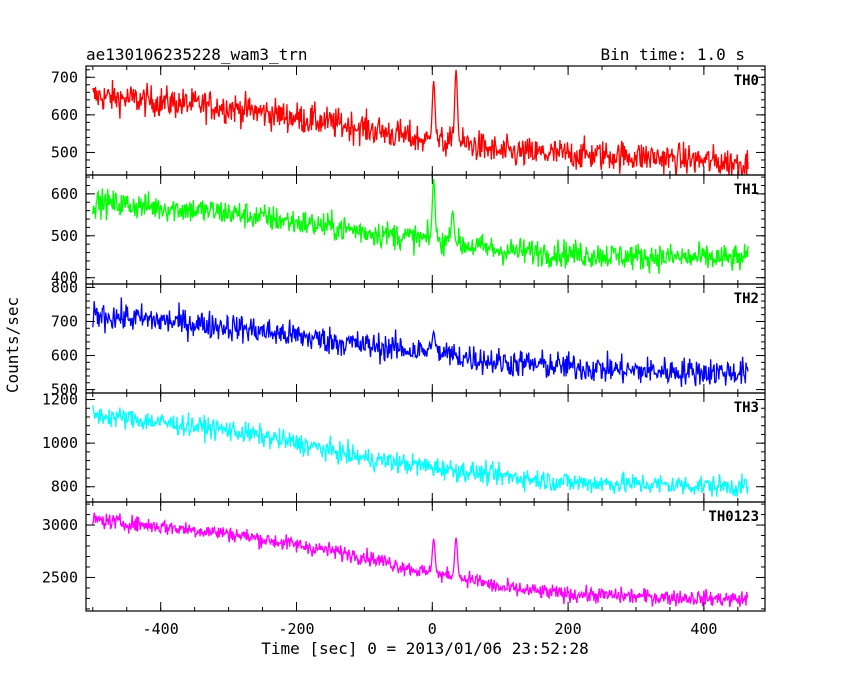 The height and width of the screenshot is (680, 850). I want to click on series-line-th2, so click(420, 342).